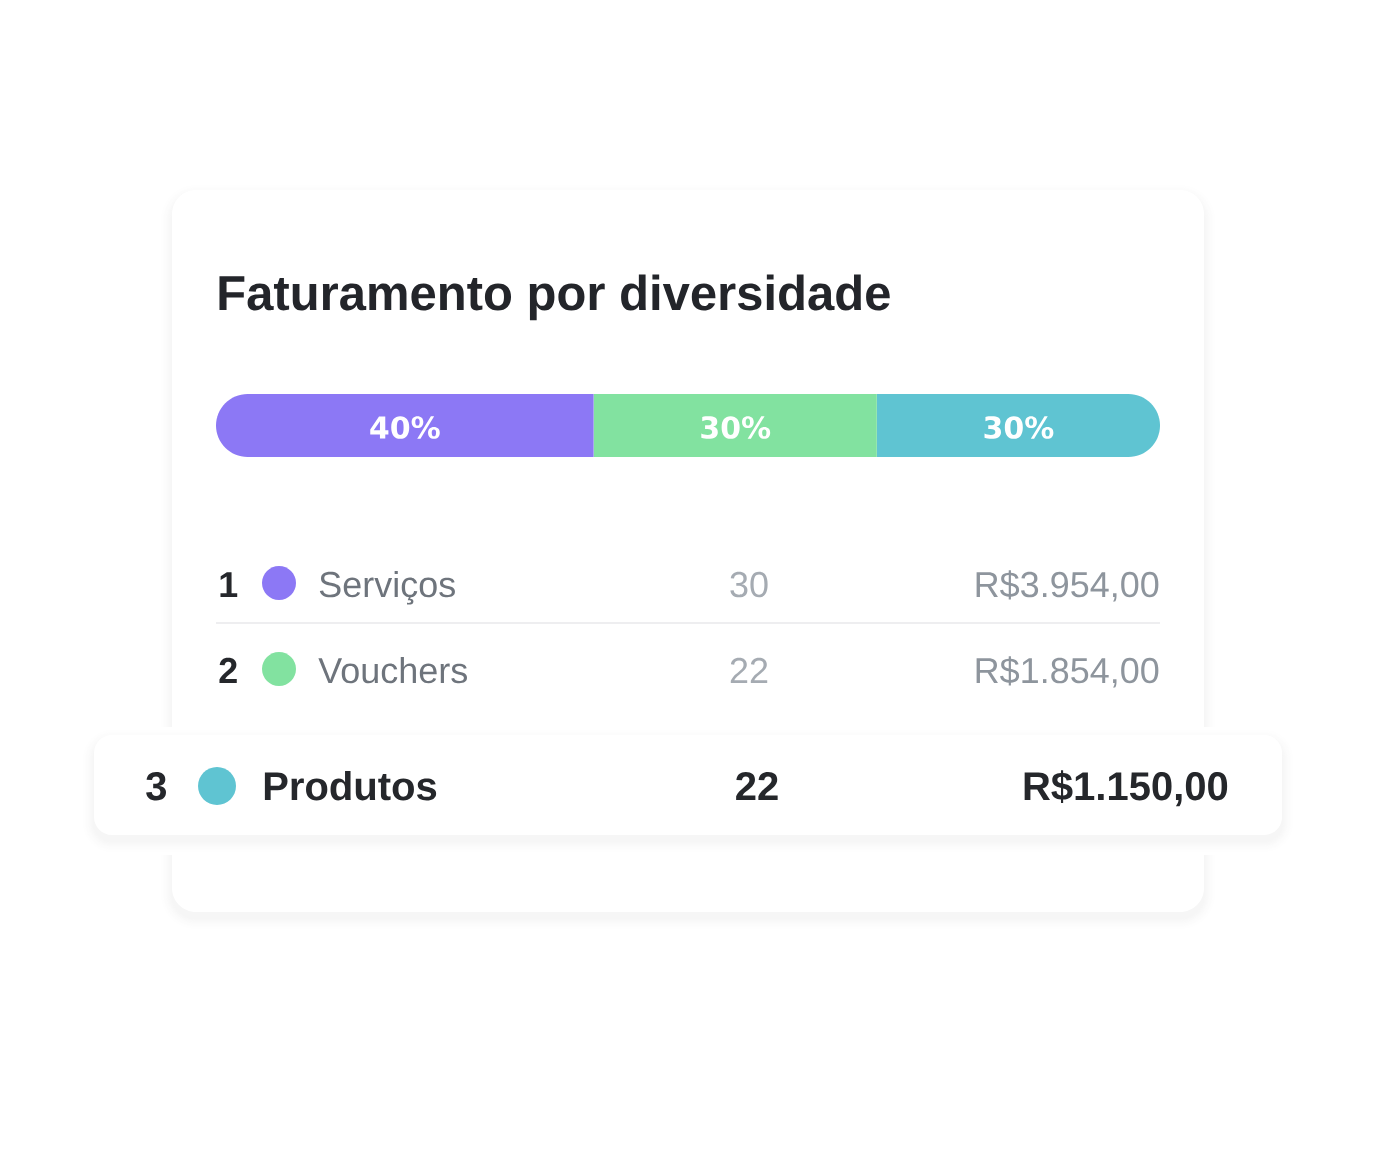 The height and width of the screenshot is (1150, 1374). Describe the element at coordinates (405, 427) in the screenshot. I see `data-label: 40%` at that location.